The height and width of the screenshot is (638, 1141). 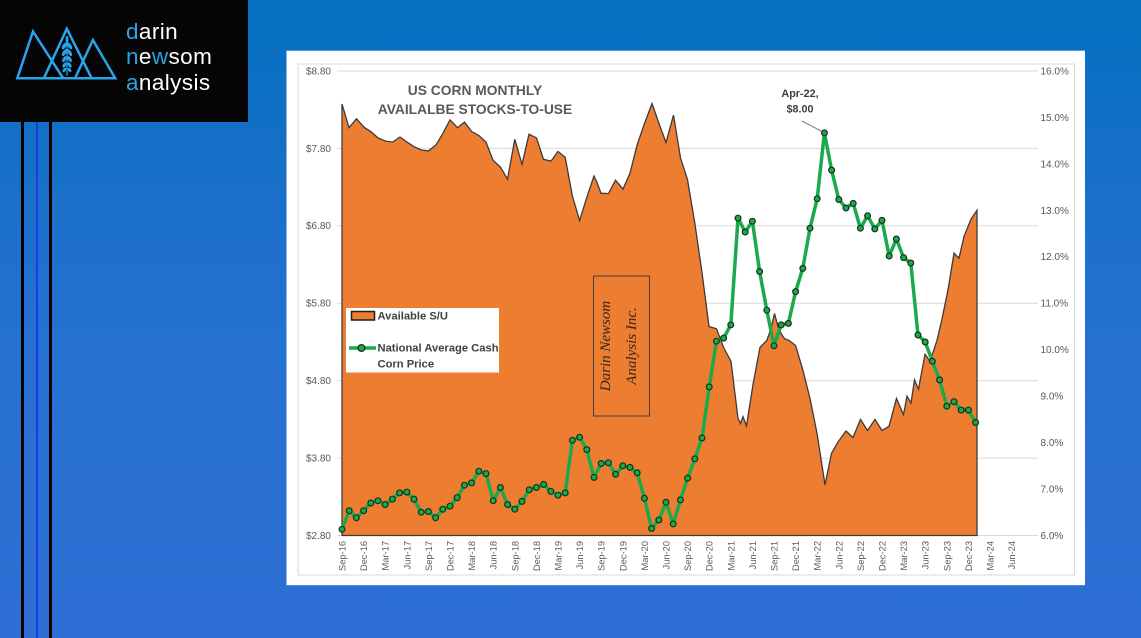 I want to click on svg-text: Corn Price, so click(x=406, y=365).